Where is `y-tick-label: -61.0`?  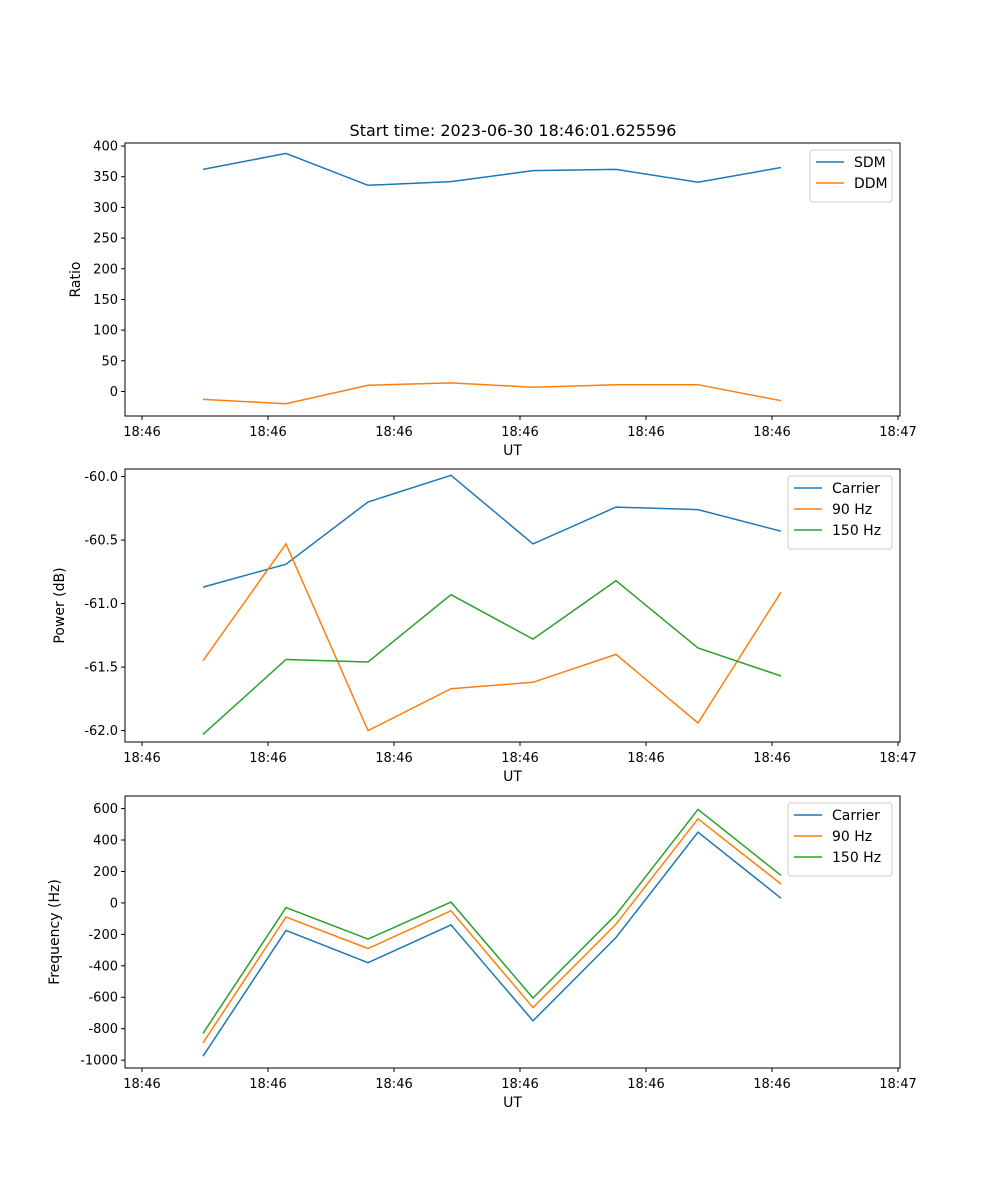 y-tick-label: -61.0 is located at coordinates (101, 604).